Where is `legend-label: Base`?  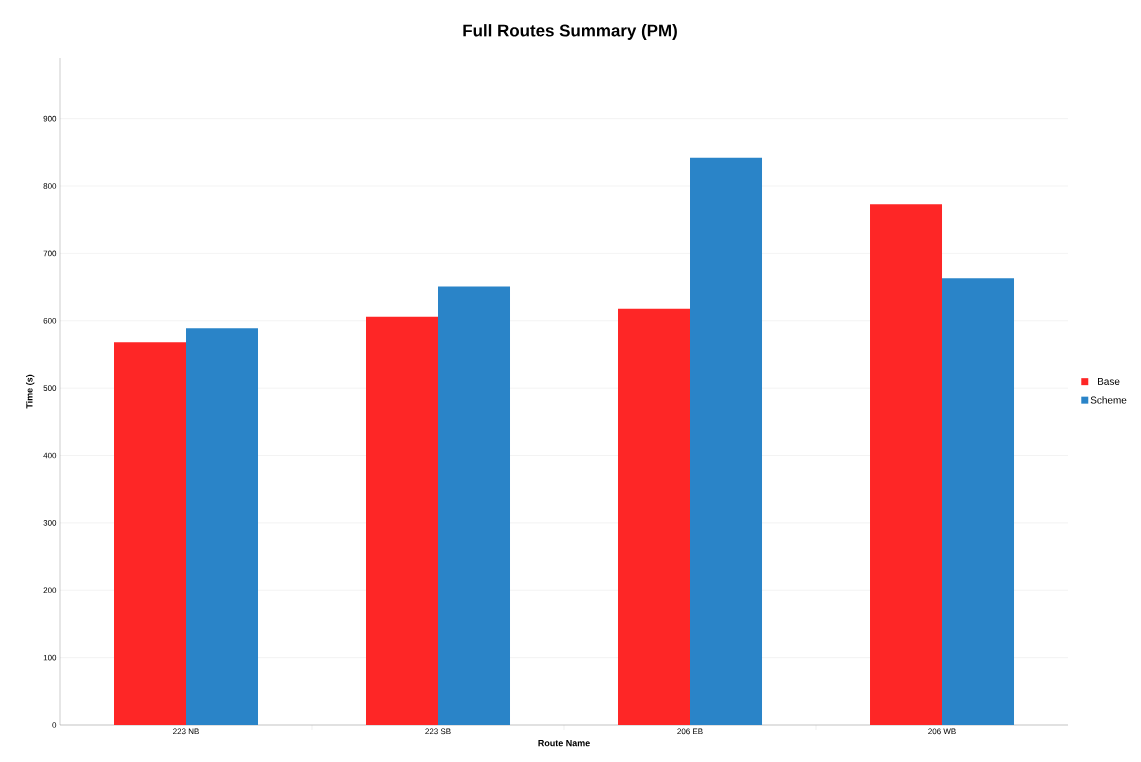
legend-label: Base is located at coordinates (1109, 381).